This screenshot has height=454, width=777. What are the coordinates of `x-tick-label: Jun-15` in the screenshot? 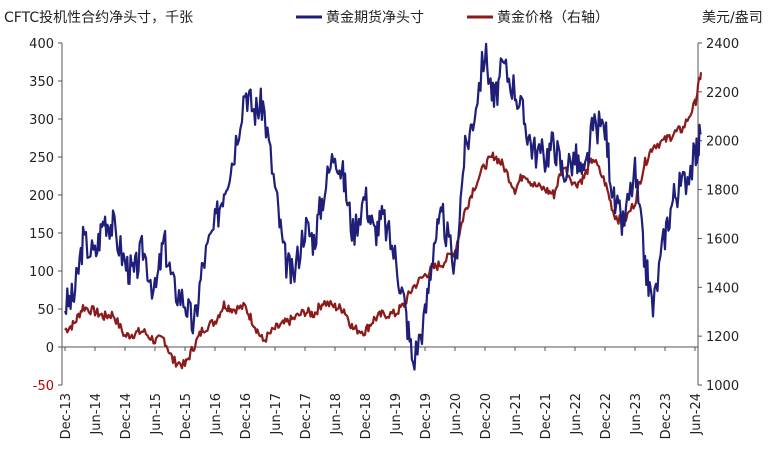 It's located at (156, 414).